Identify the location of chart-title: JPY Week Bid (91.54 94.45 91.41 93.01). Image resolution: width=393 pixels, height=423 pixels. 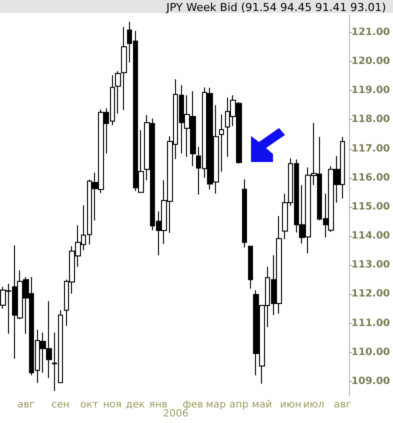
(275, 7).